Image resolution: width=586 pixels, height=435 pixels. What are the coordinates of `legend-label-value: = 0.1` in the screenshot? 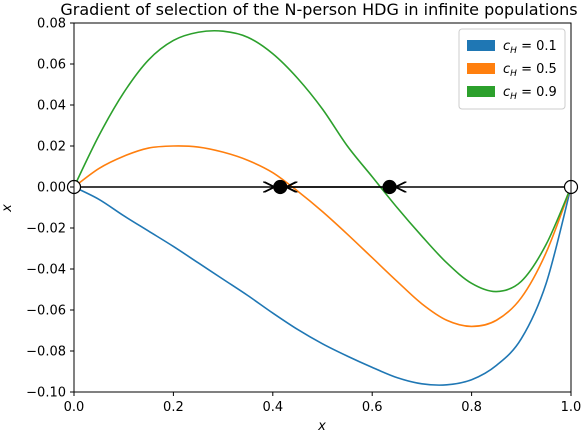 It's located at (537, 46).